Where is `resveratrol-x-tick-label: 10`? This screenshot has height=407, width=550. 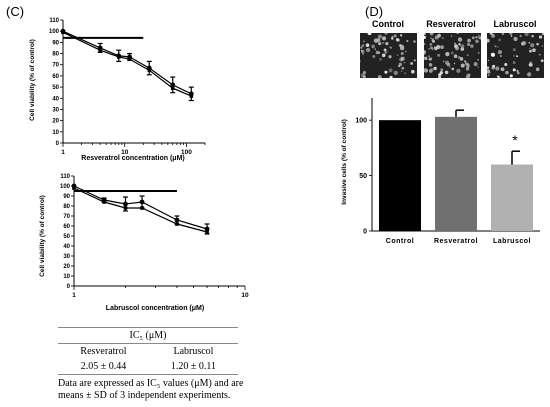 resveratrol-x-tick-label: 10 is located at coordinates (125, 152).